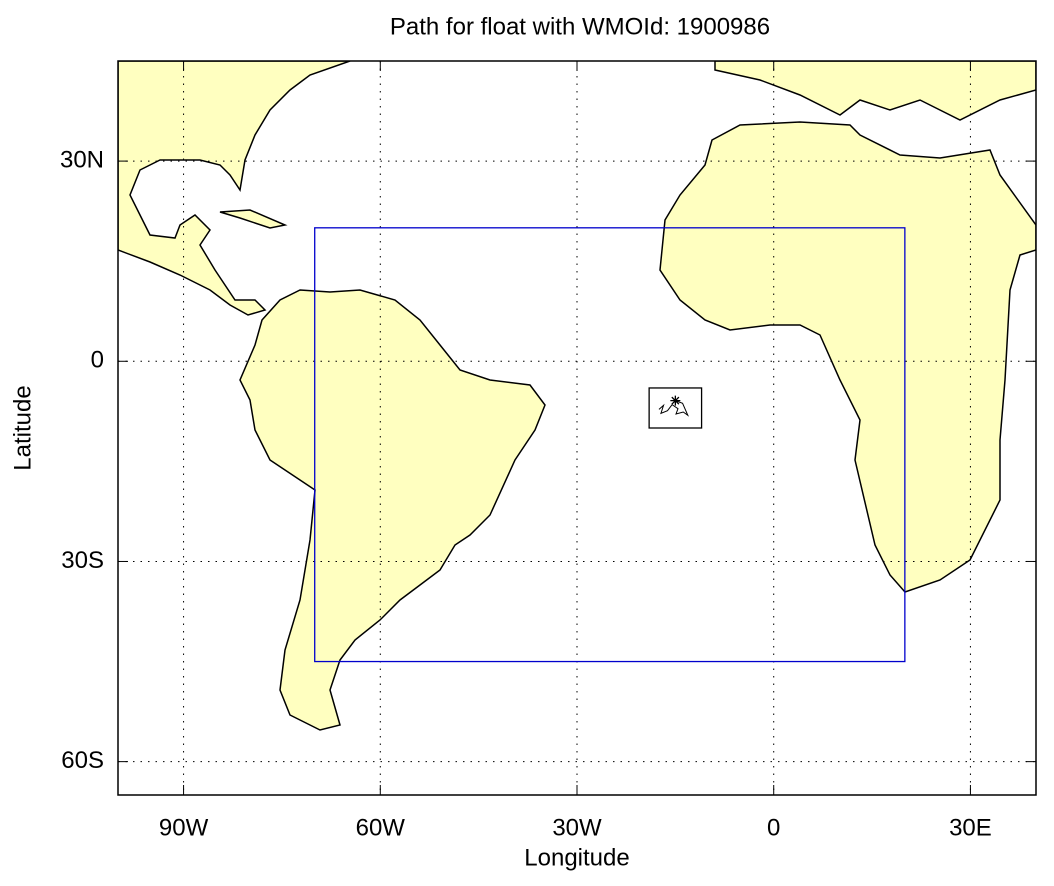 The height and width of the screenshot is (886, 1054). What do you see at coordinates (234, 188) in the screenshot?
I see `americas-north` at bounding box center [234, 188].